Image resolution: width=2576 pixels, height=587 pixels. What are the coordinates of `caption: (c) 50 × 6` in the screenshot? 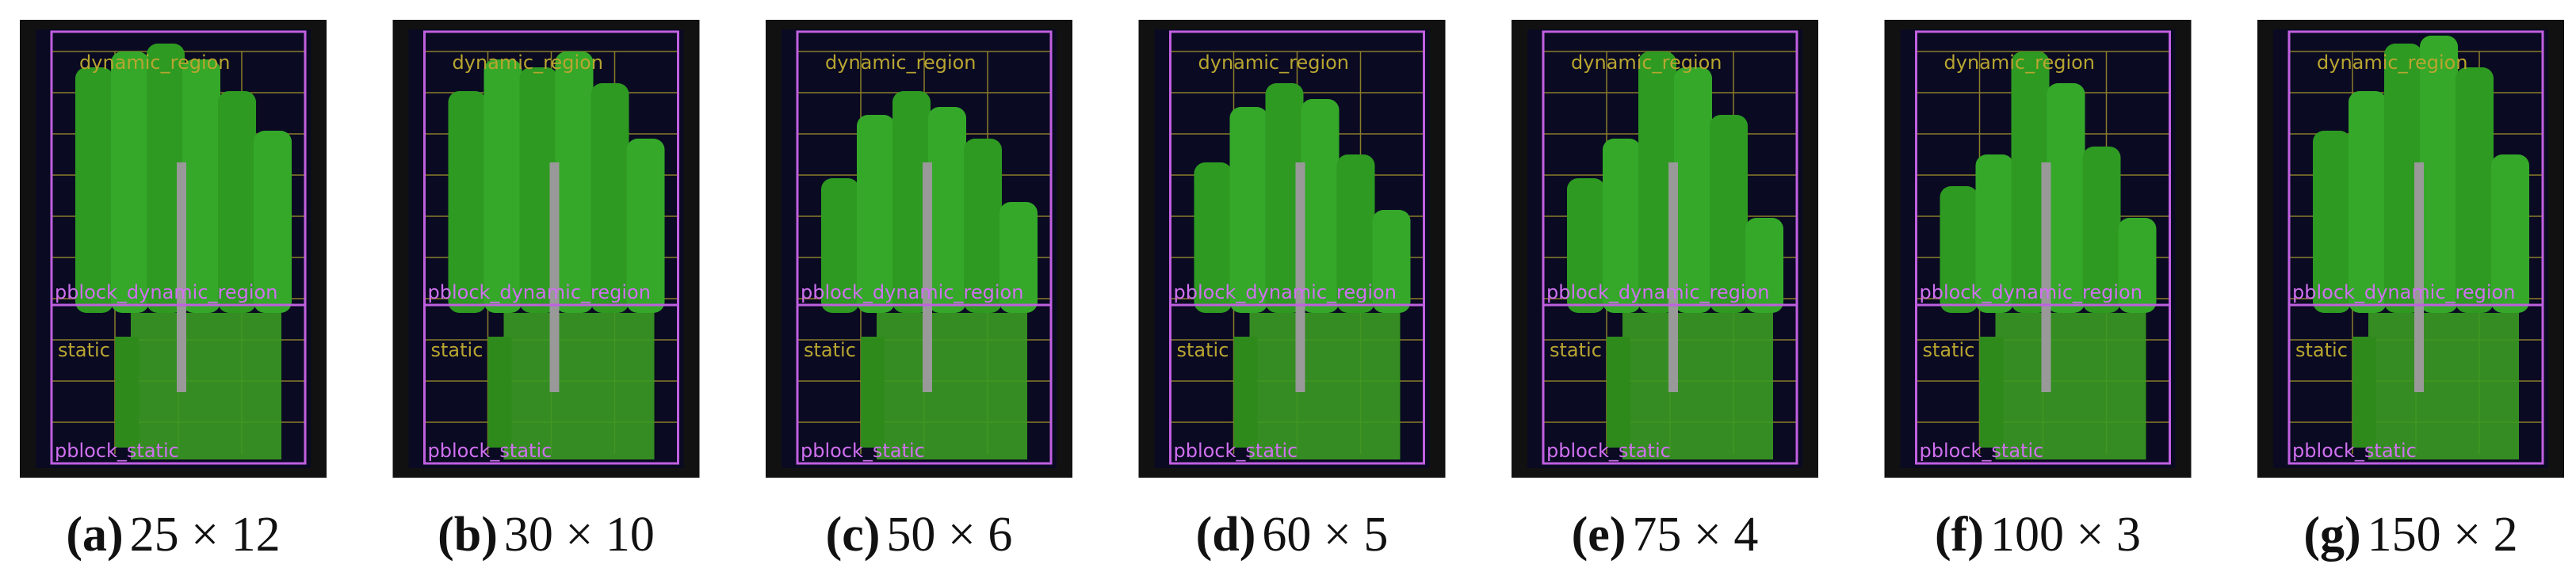 It's located at (919, 535).